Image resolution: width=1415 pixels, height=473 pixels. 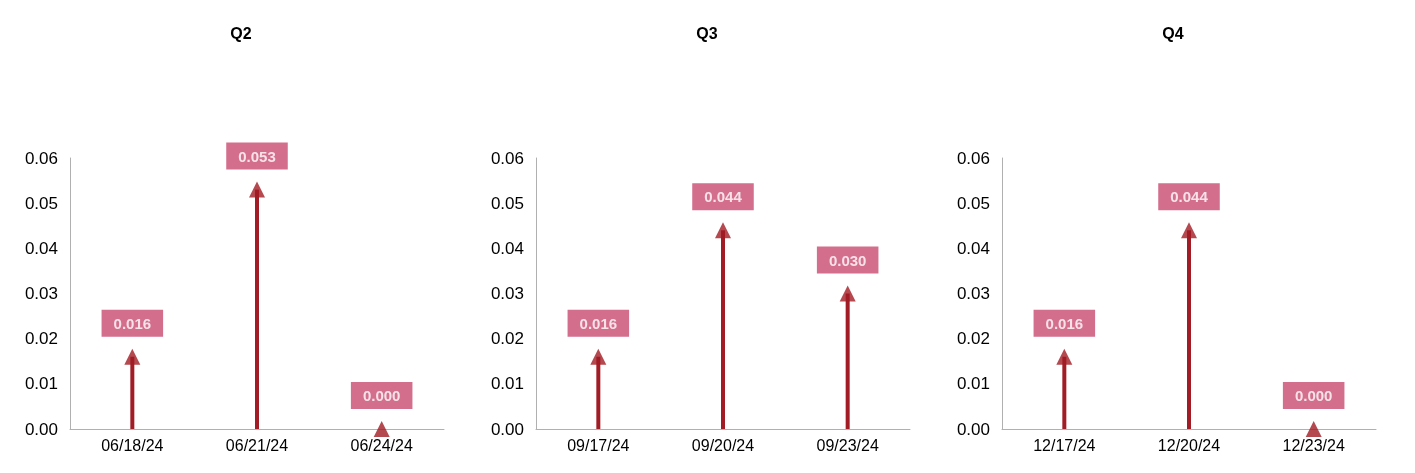 I want to click on chart-title: Q3, so click(x=707, y=33).